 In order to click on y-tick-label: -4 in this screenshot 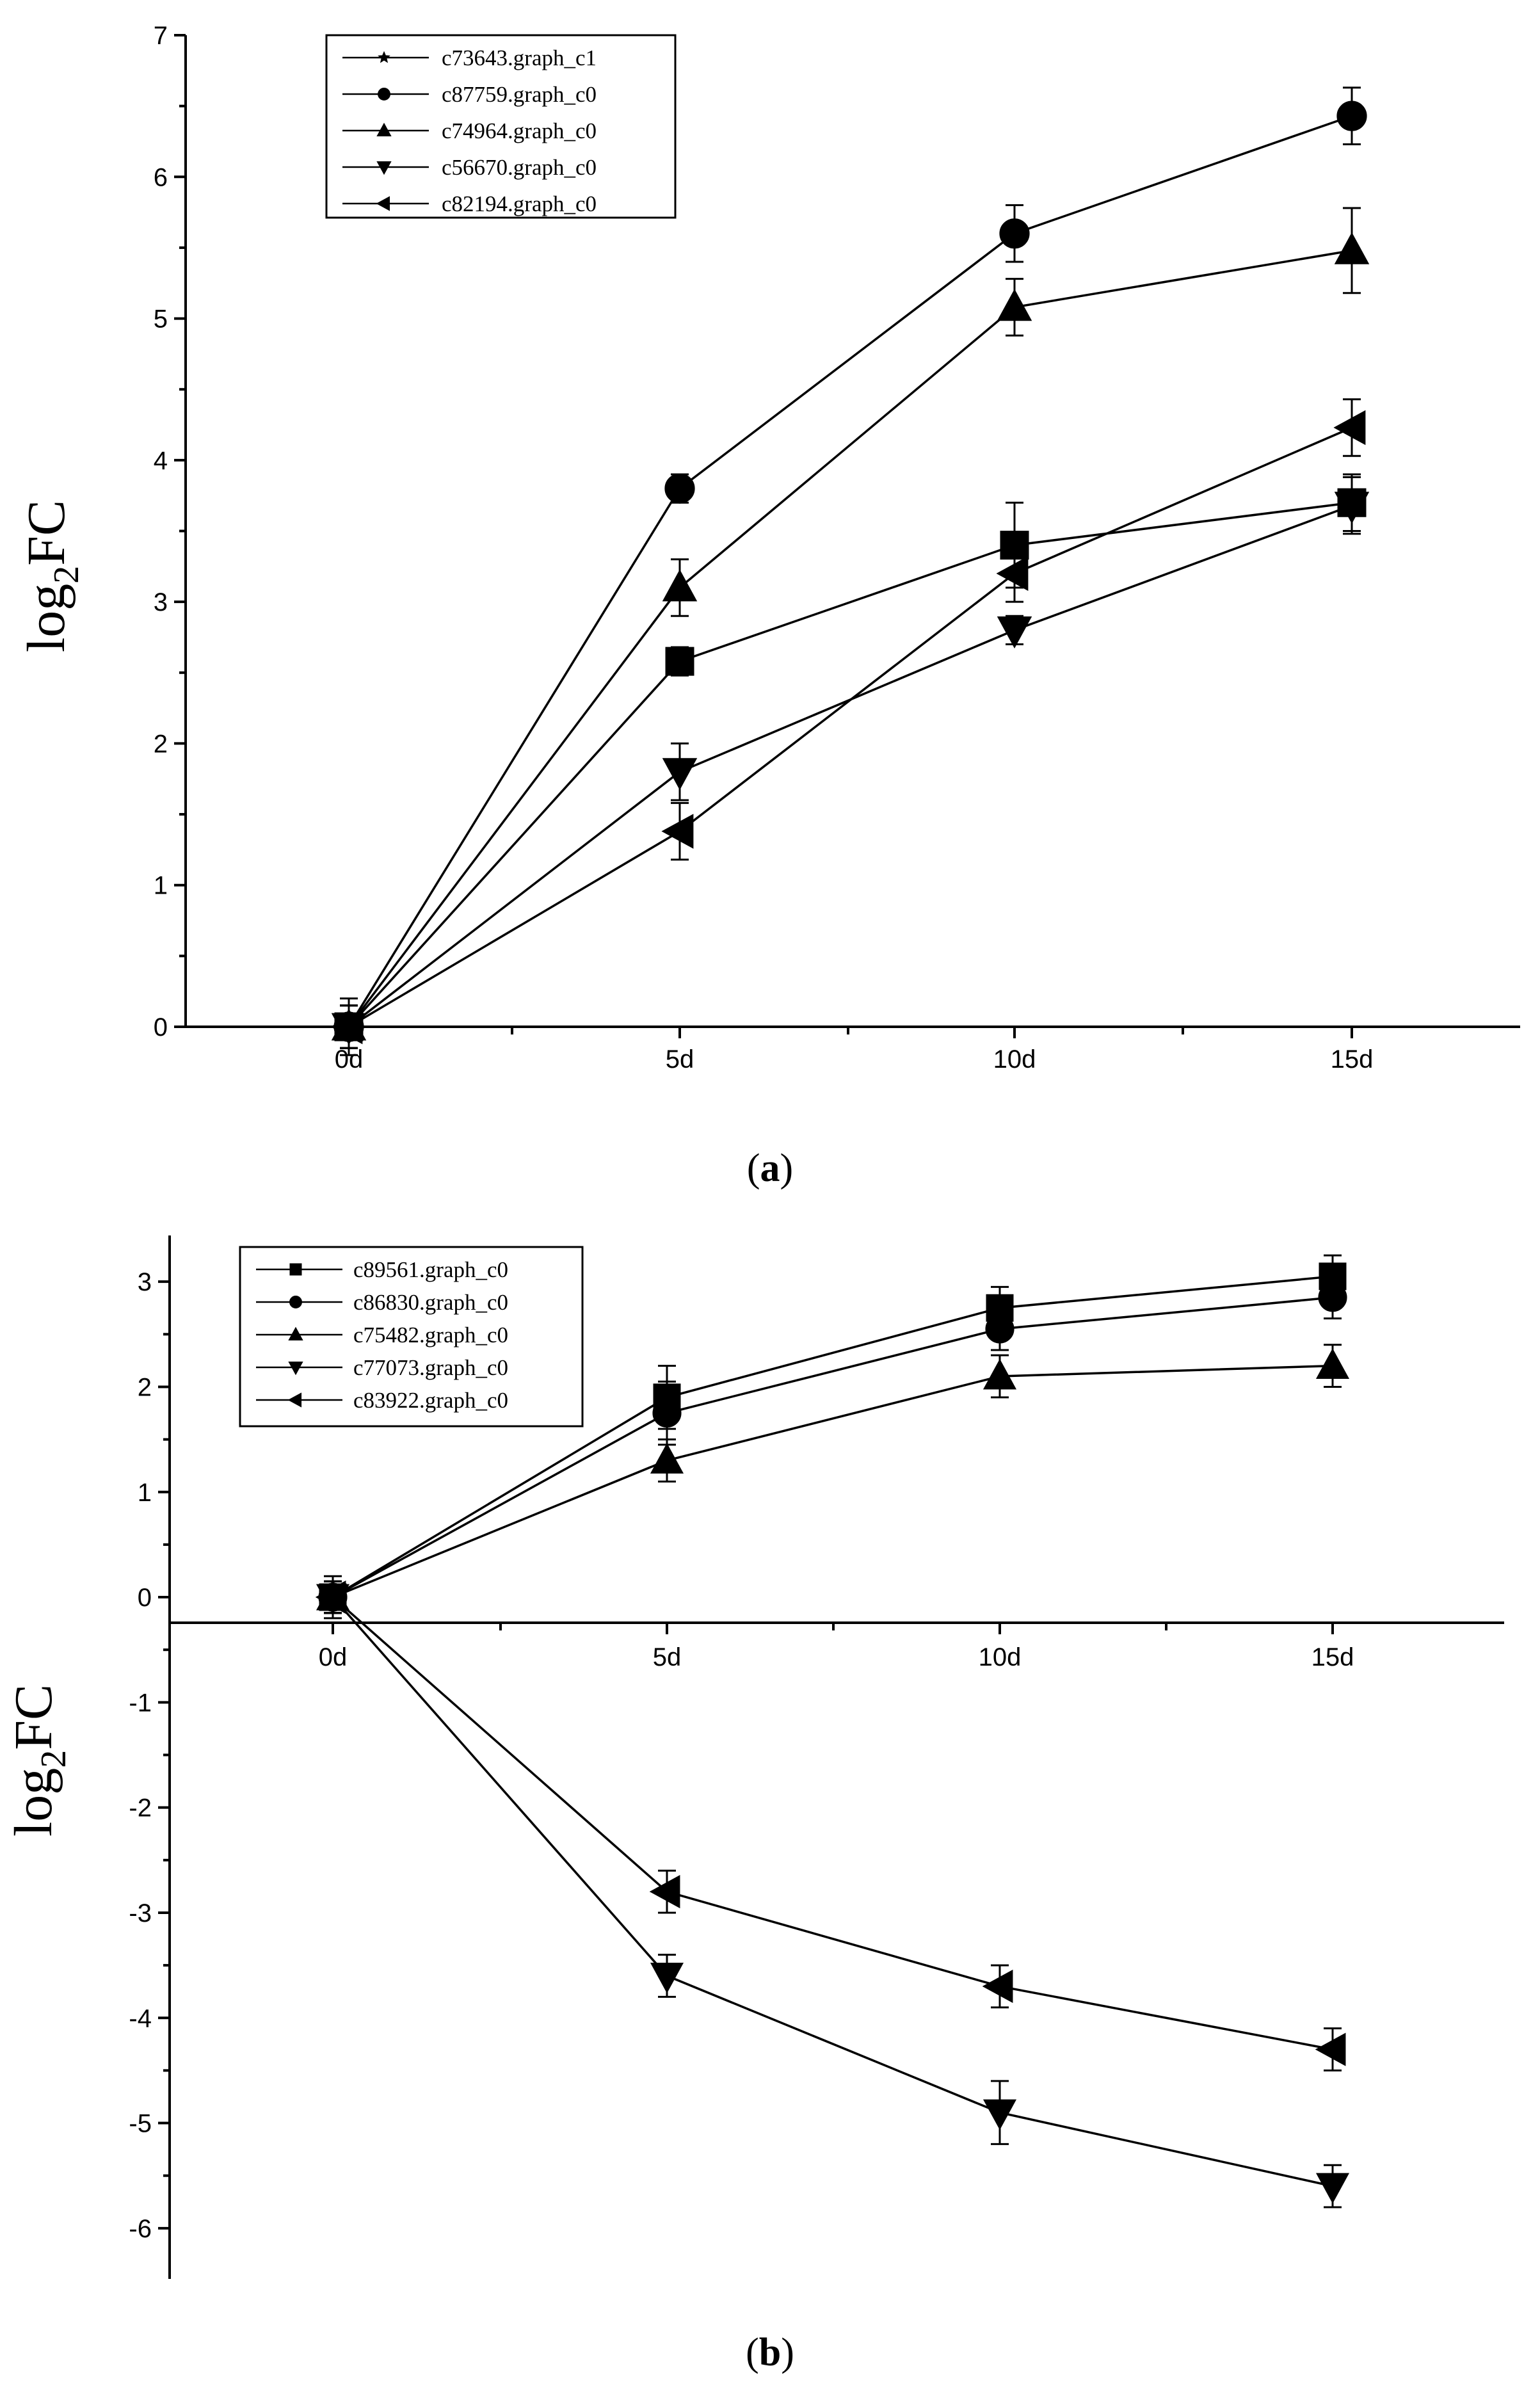, I will do `click(141, 2018)`.